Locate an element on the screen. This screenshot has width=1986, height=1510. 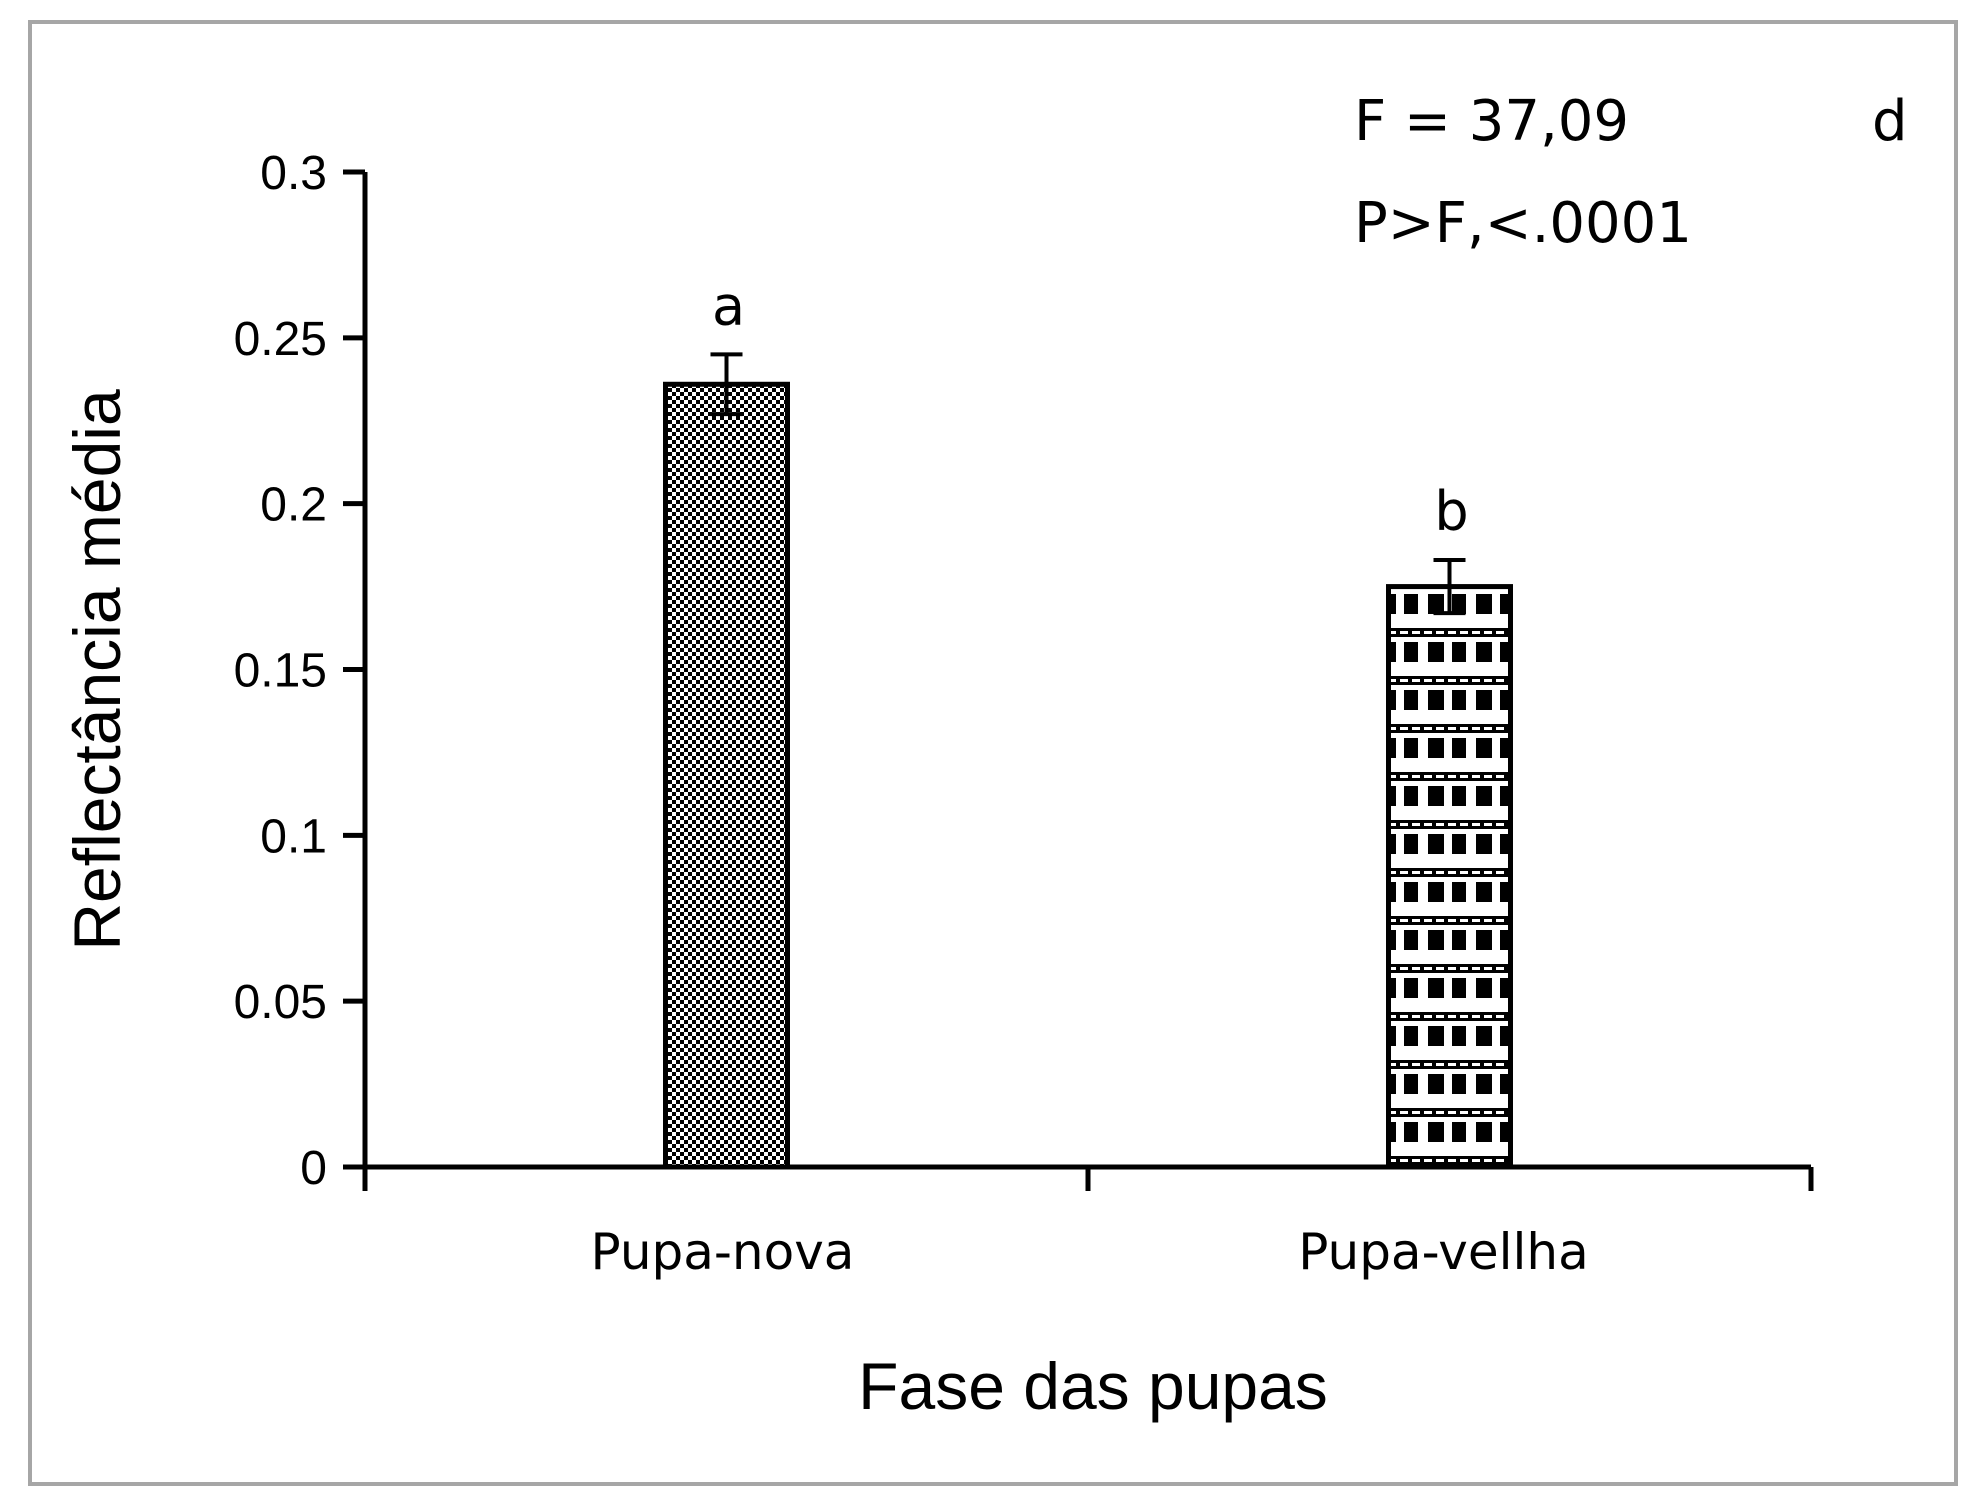
error-bar-pupa-nova is located at coordinates (726, 384).